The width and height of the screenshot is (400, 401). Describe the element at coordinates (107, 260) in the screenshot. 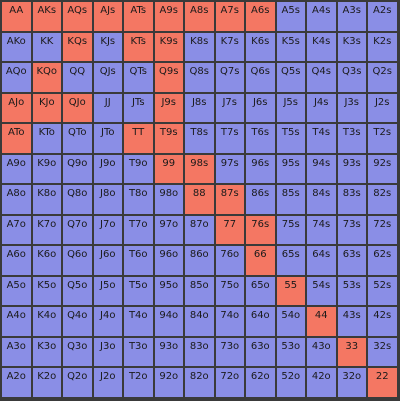

I see `hand-cell-j6o: J6o` at that location.